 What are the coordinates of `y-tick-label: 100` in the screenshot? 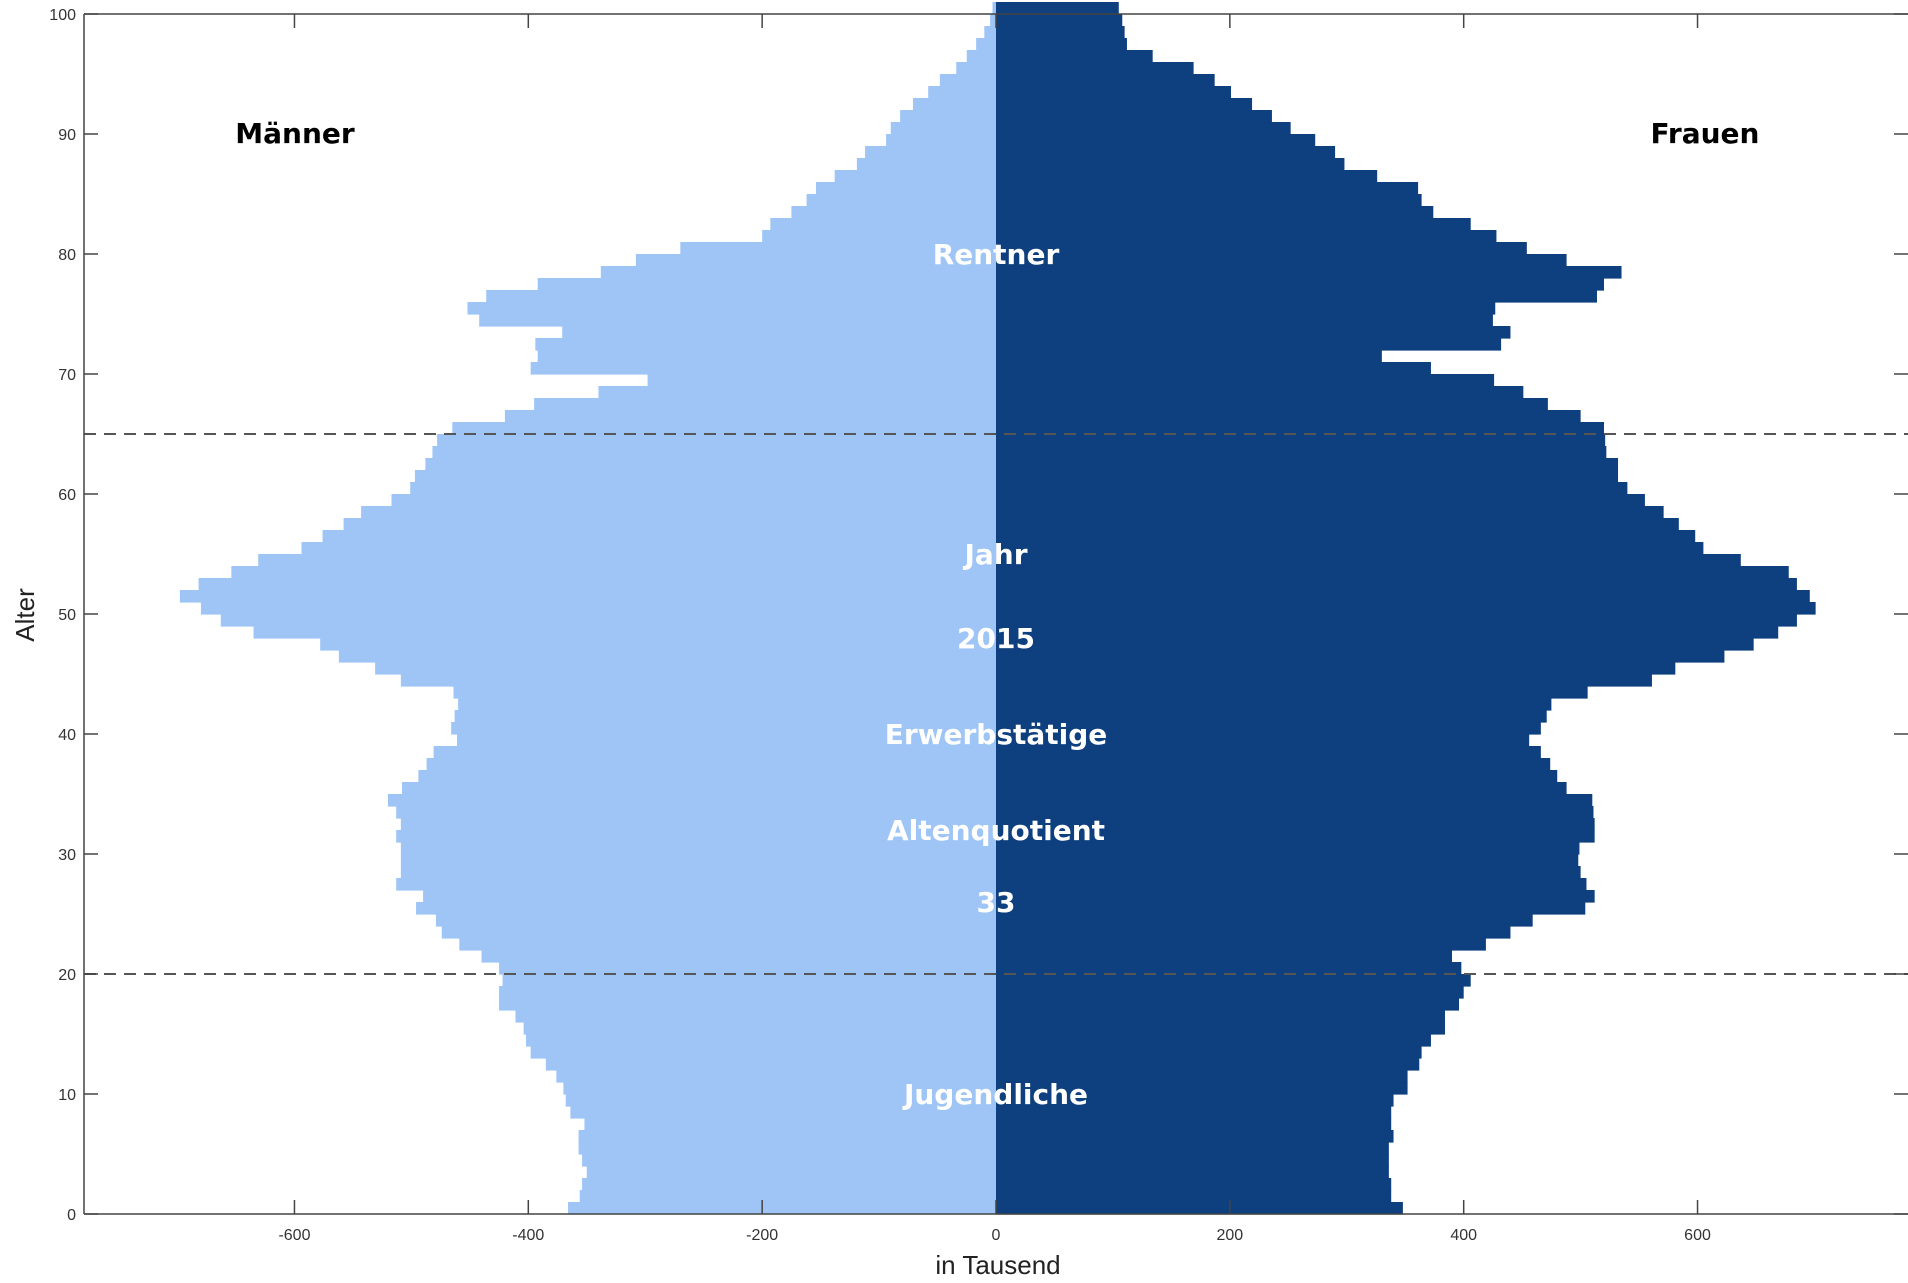 It's located at (62, 15).